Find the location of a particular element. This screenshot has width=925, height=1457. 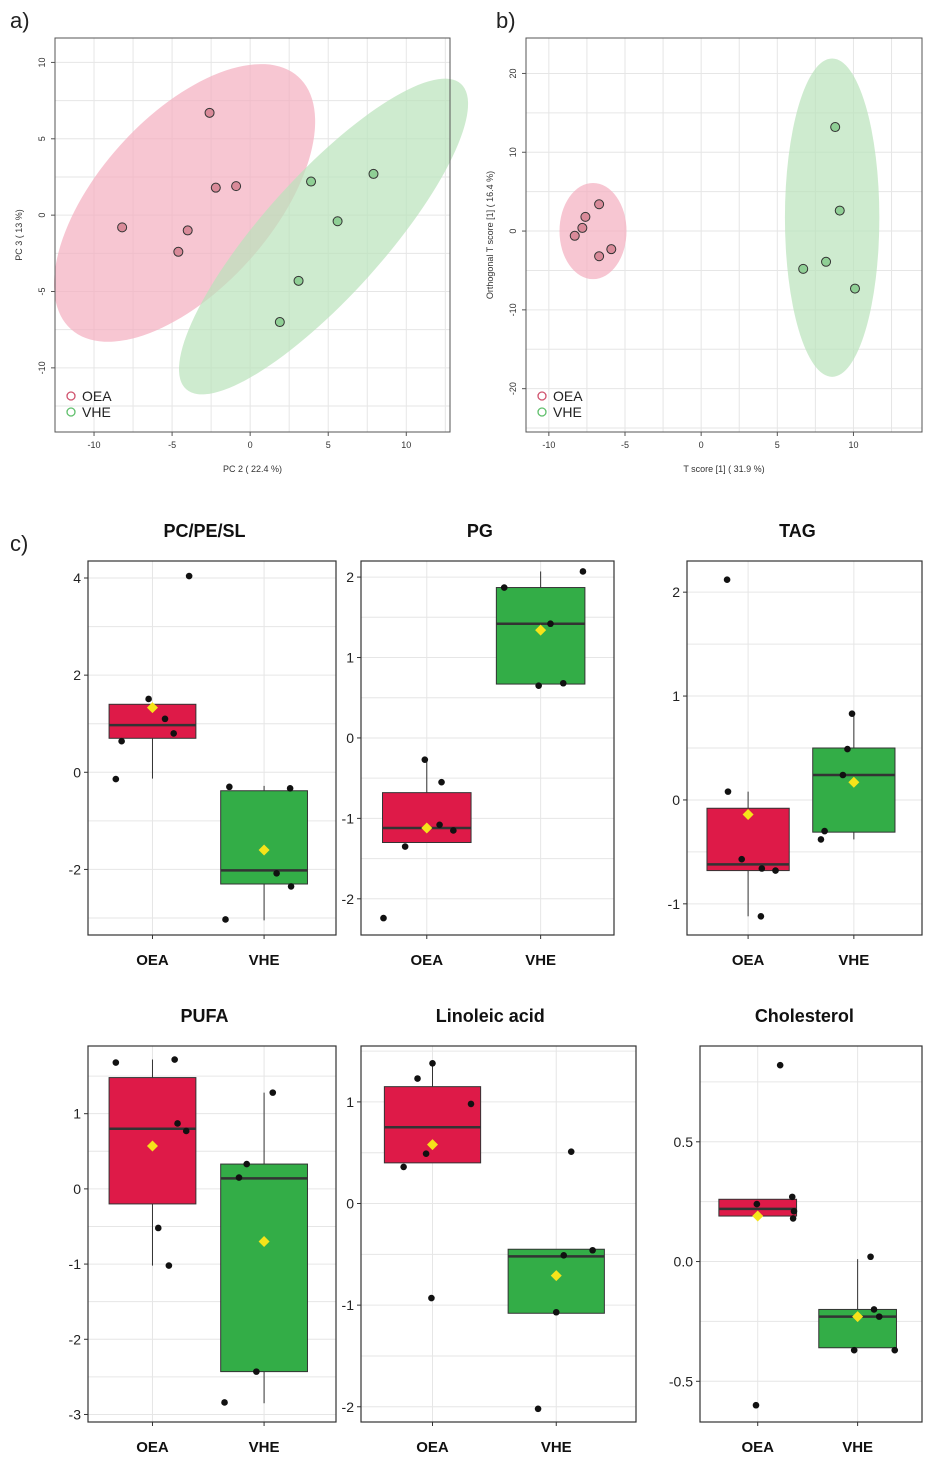

panel-label-a: a) is located at coordinates (20, 20).